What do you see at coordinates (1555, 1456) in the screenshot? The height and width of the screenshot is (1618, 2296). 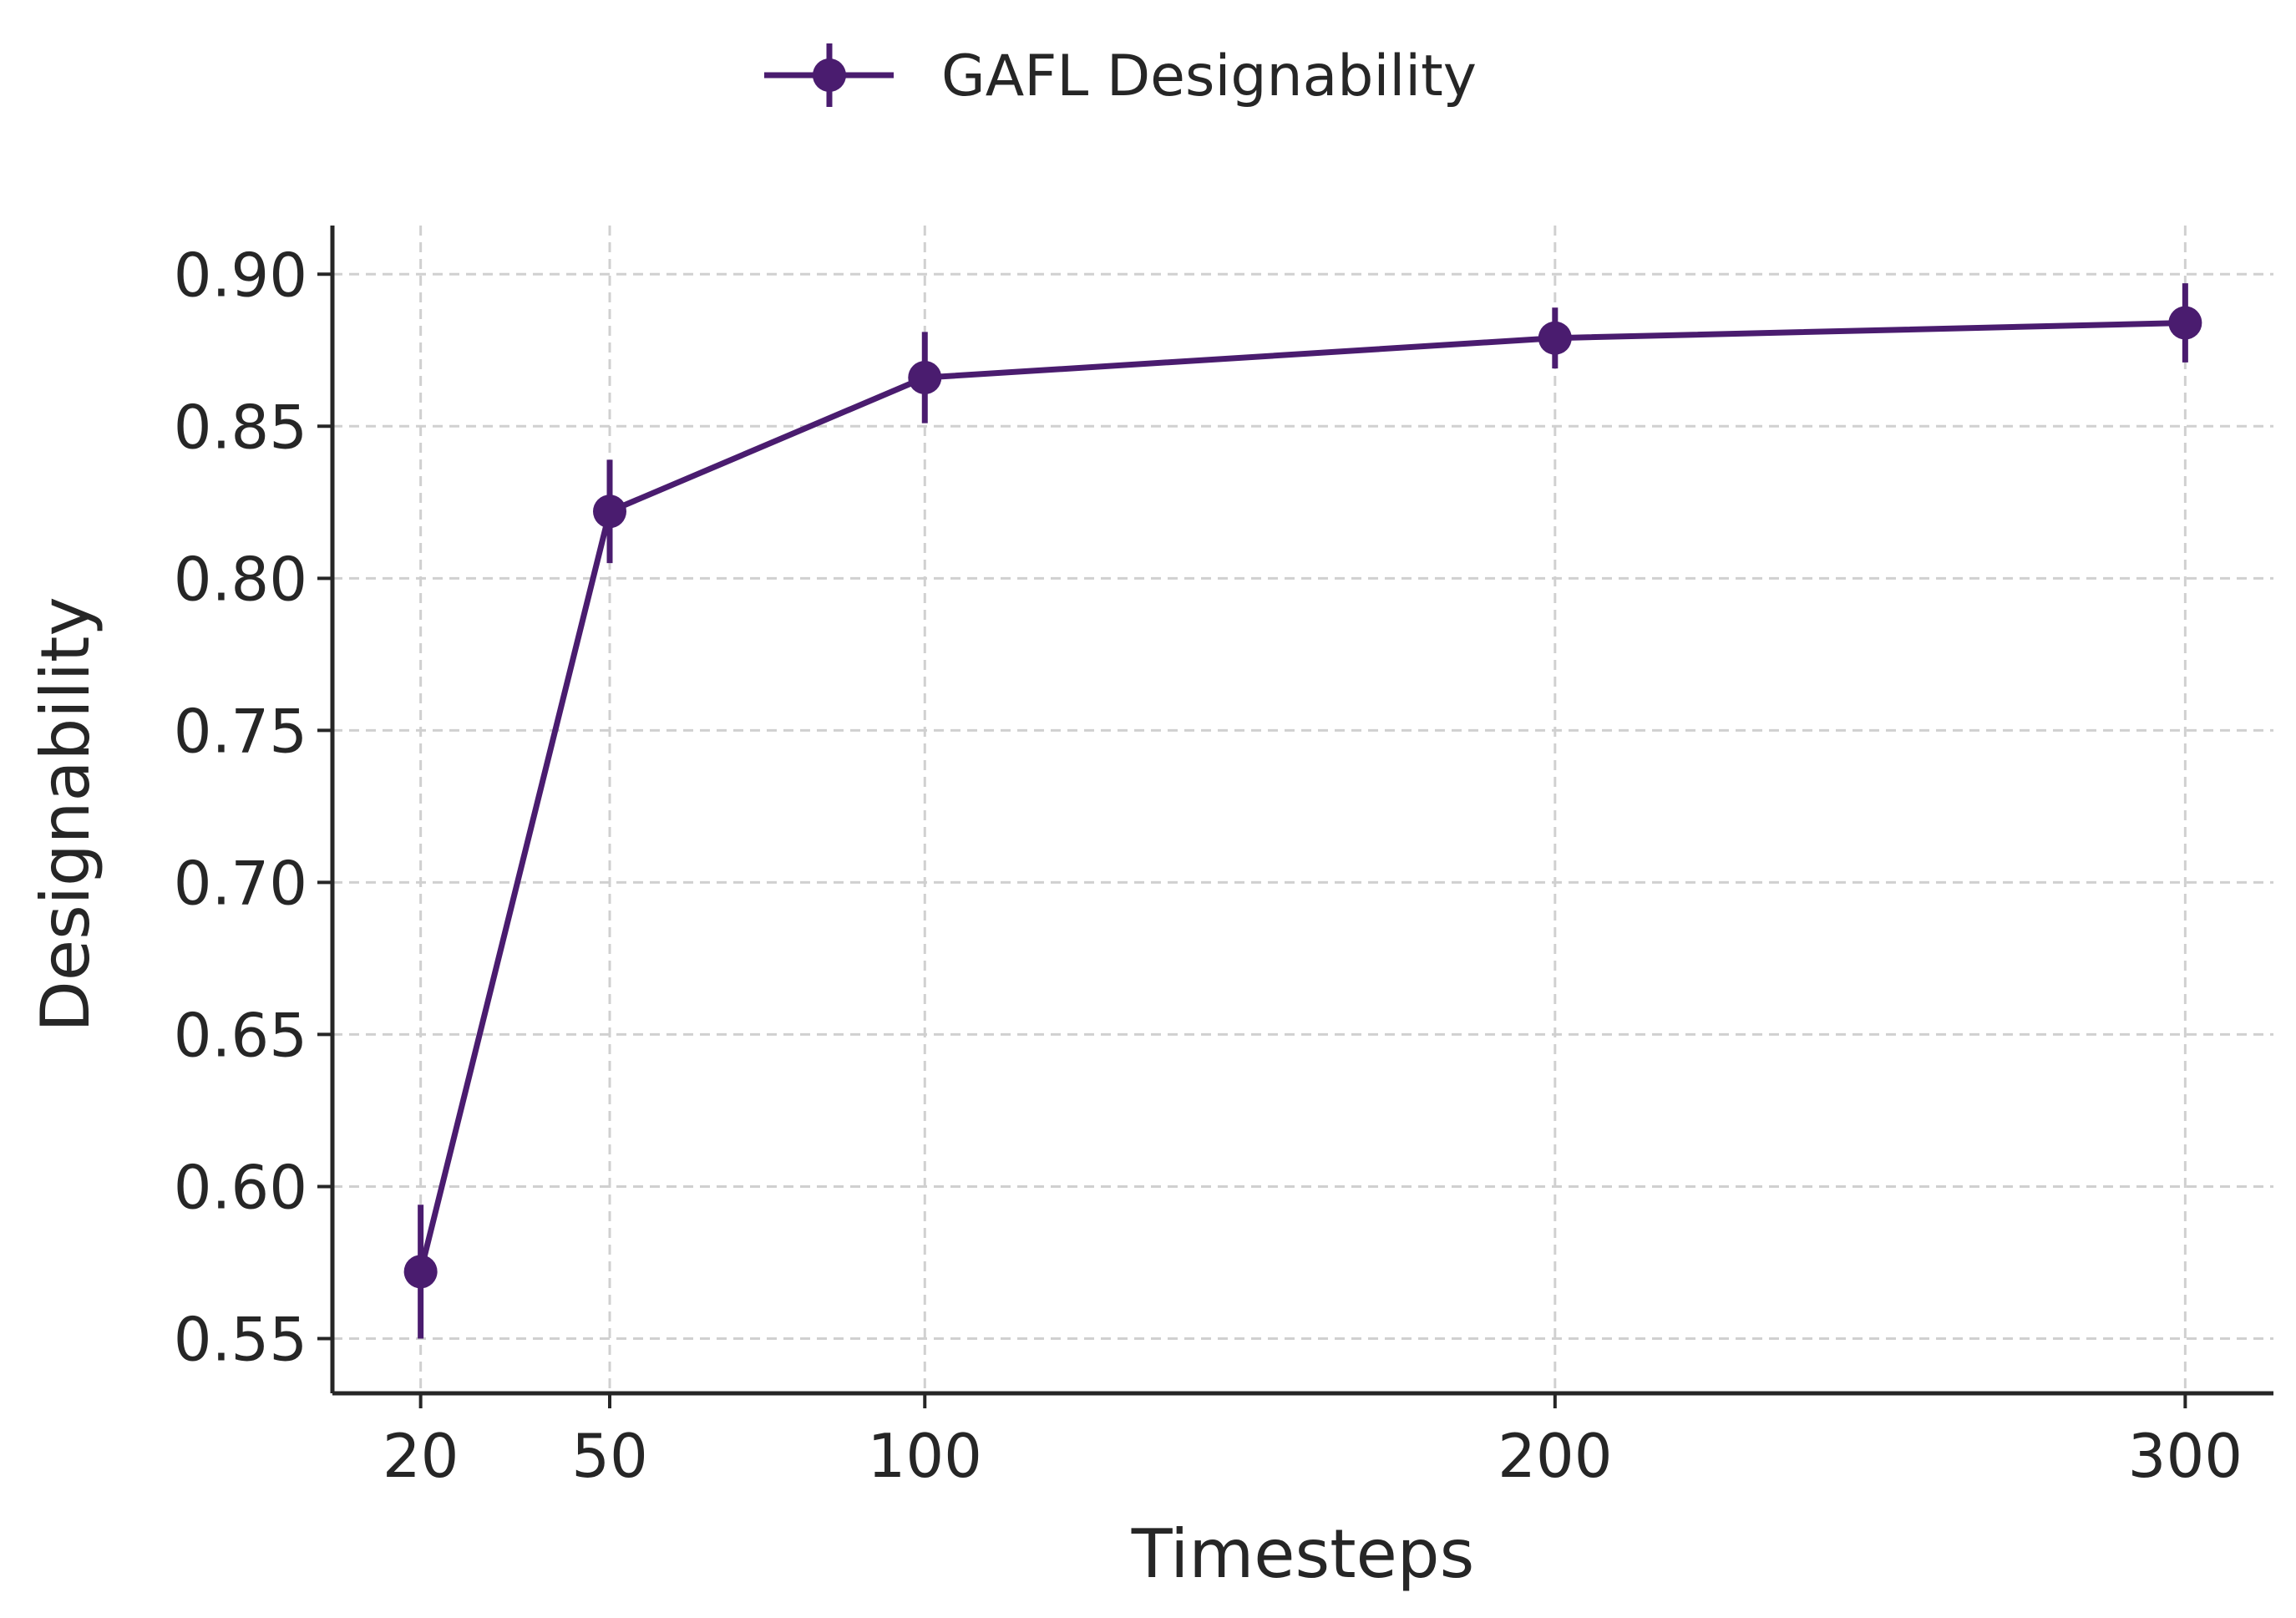 I see `x-tick-label: 200` at bounding box center [1555, 1456].